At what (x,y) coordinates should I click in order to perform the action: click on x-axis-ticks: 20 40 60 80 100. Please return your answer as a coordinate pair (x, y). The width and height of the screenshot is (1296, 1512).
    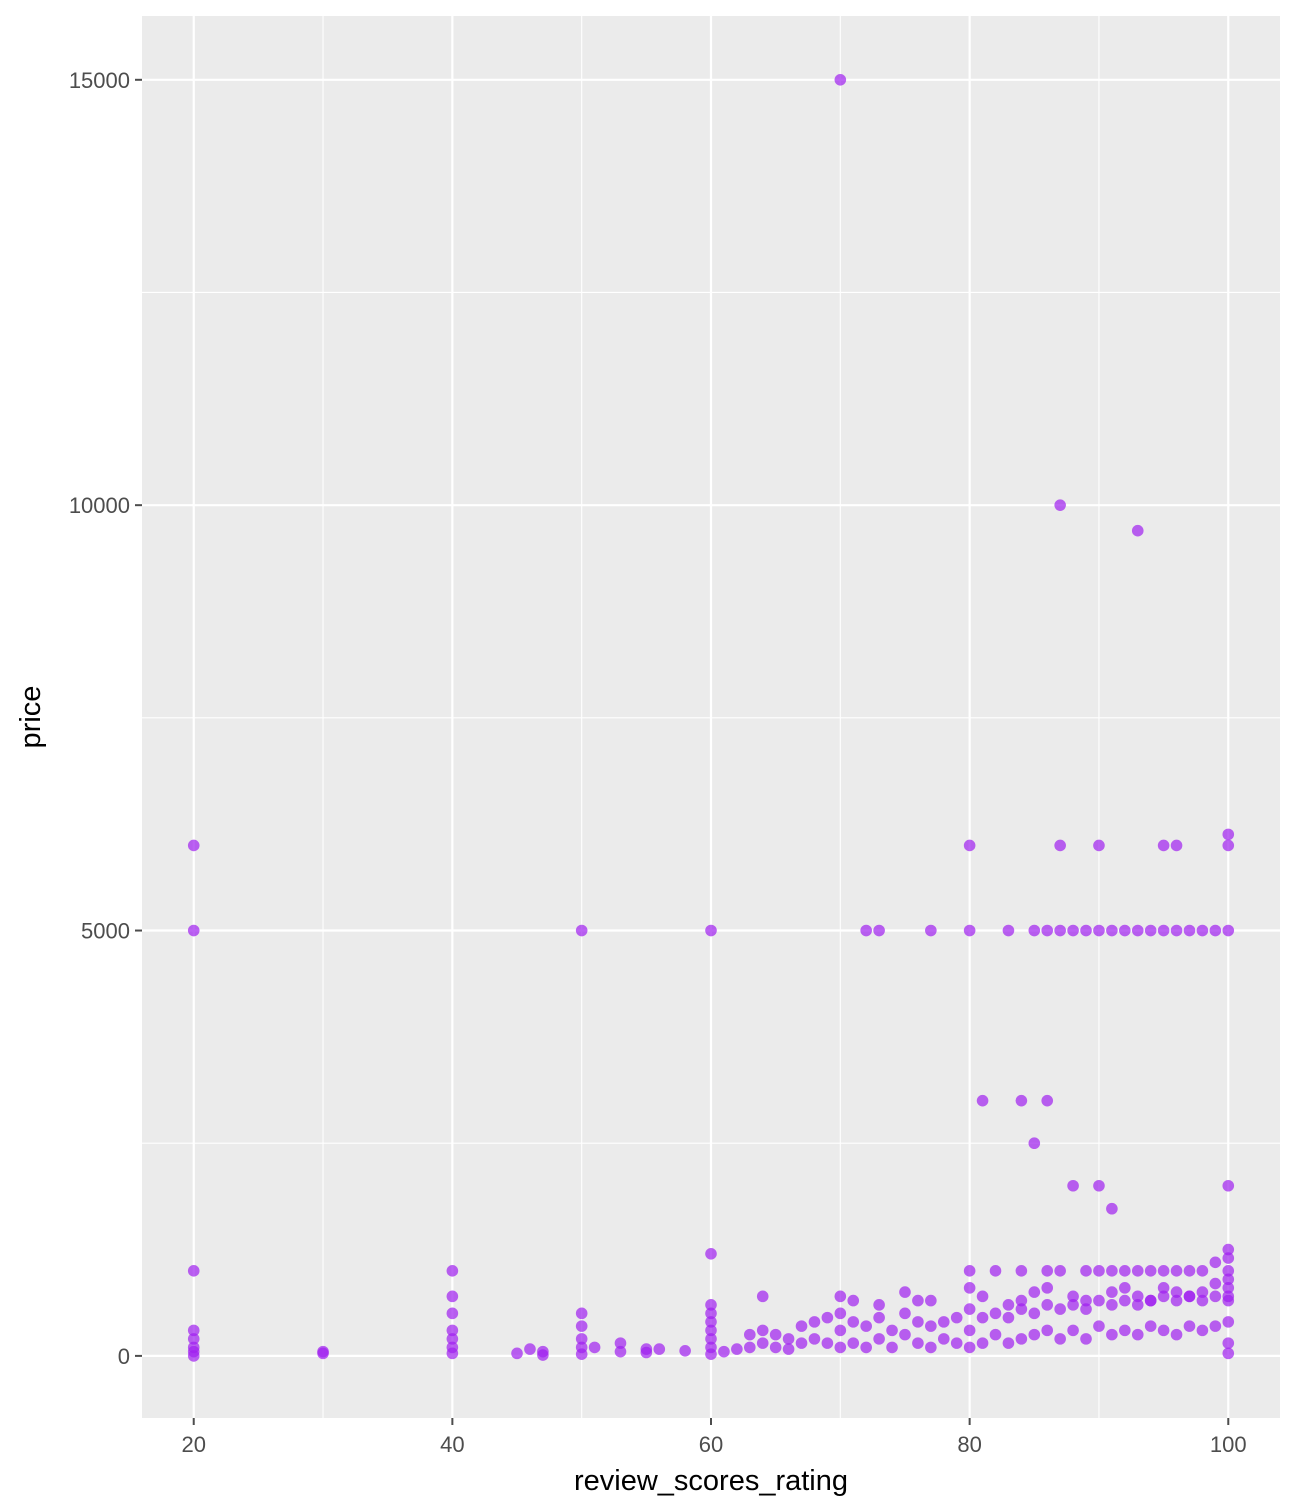
    Looking at the image, I should click on (714, 1437).